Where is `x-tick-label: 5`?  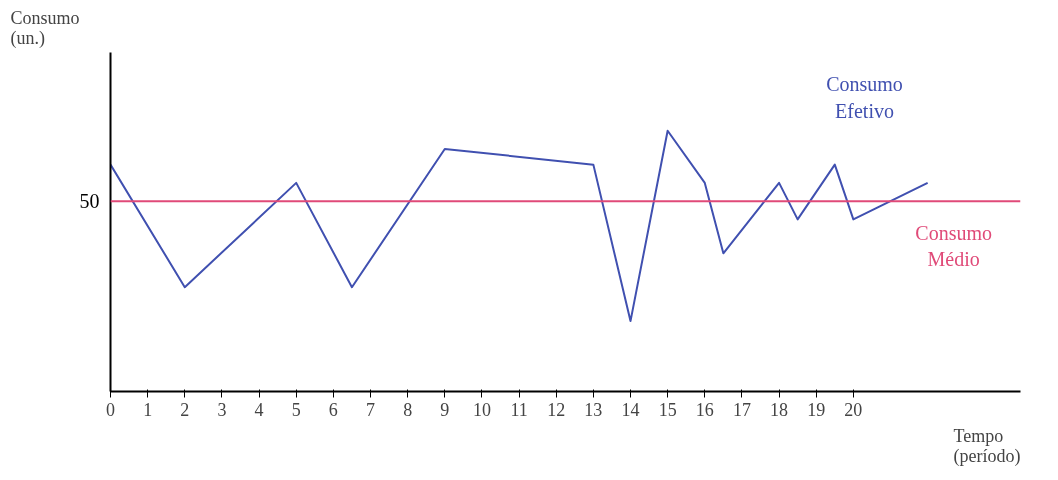 x-tick-label: 5 is located at coordinates (296, 409).